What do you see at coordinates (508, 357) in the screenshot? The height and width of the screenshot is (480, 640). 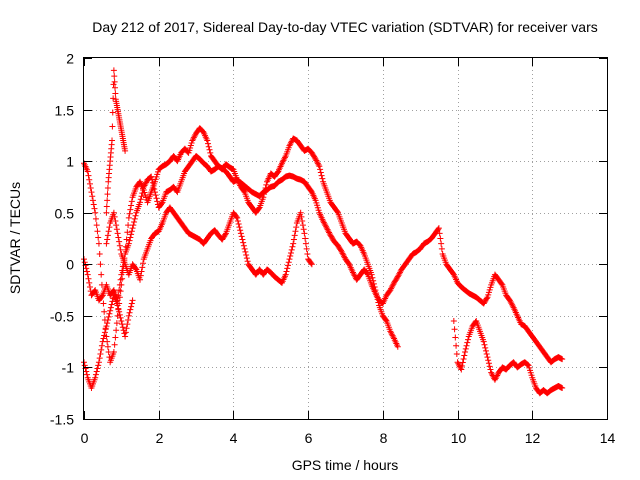 I see `series-track-f` at bounding box center [508, 357].